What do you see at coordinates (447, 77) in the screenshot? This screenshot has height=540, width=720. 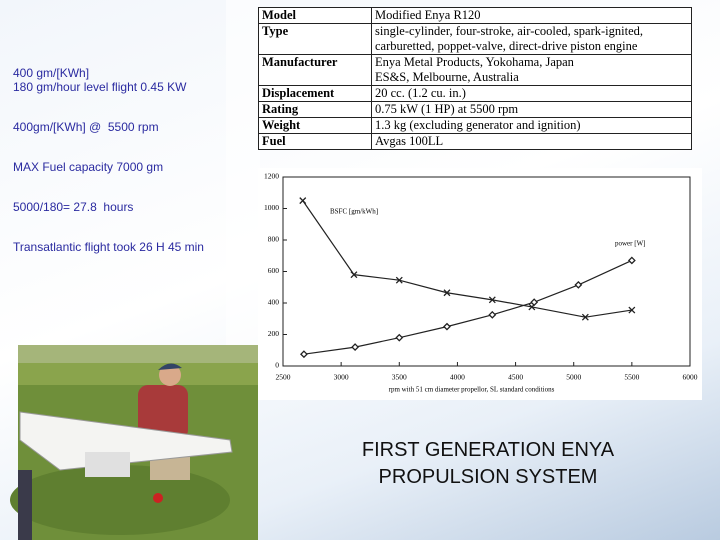 I see `value-line: ES&S, Melbourne, Australia` at bounding box center [447, 77].